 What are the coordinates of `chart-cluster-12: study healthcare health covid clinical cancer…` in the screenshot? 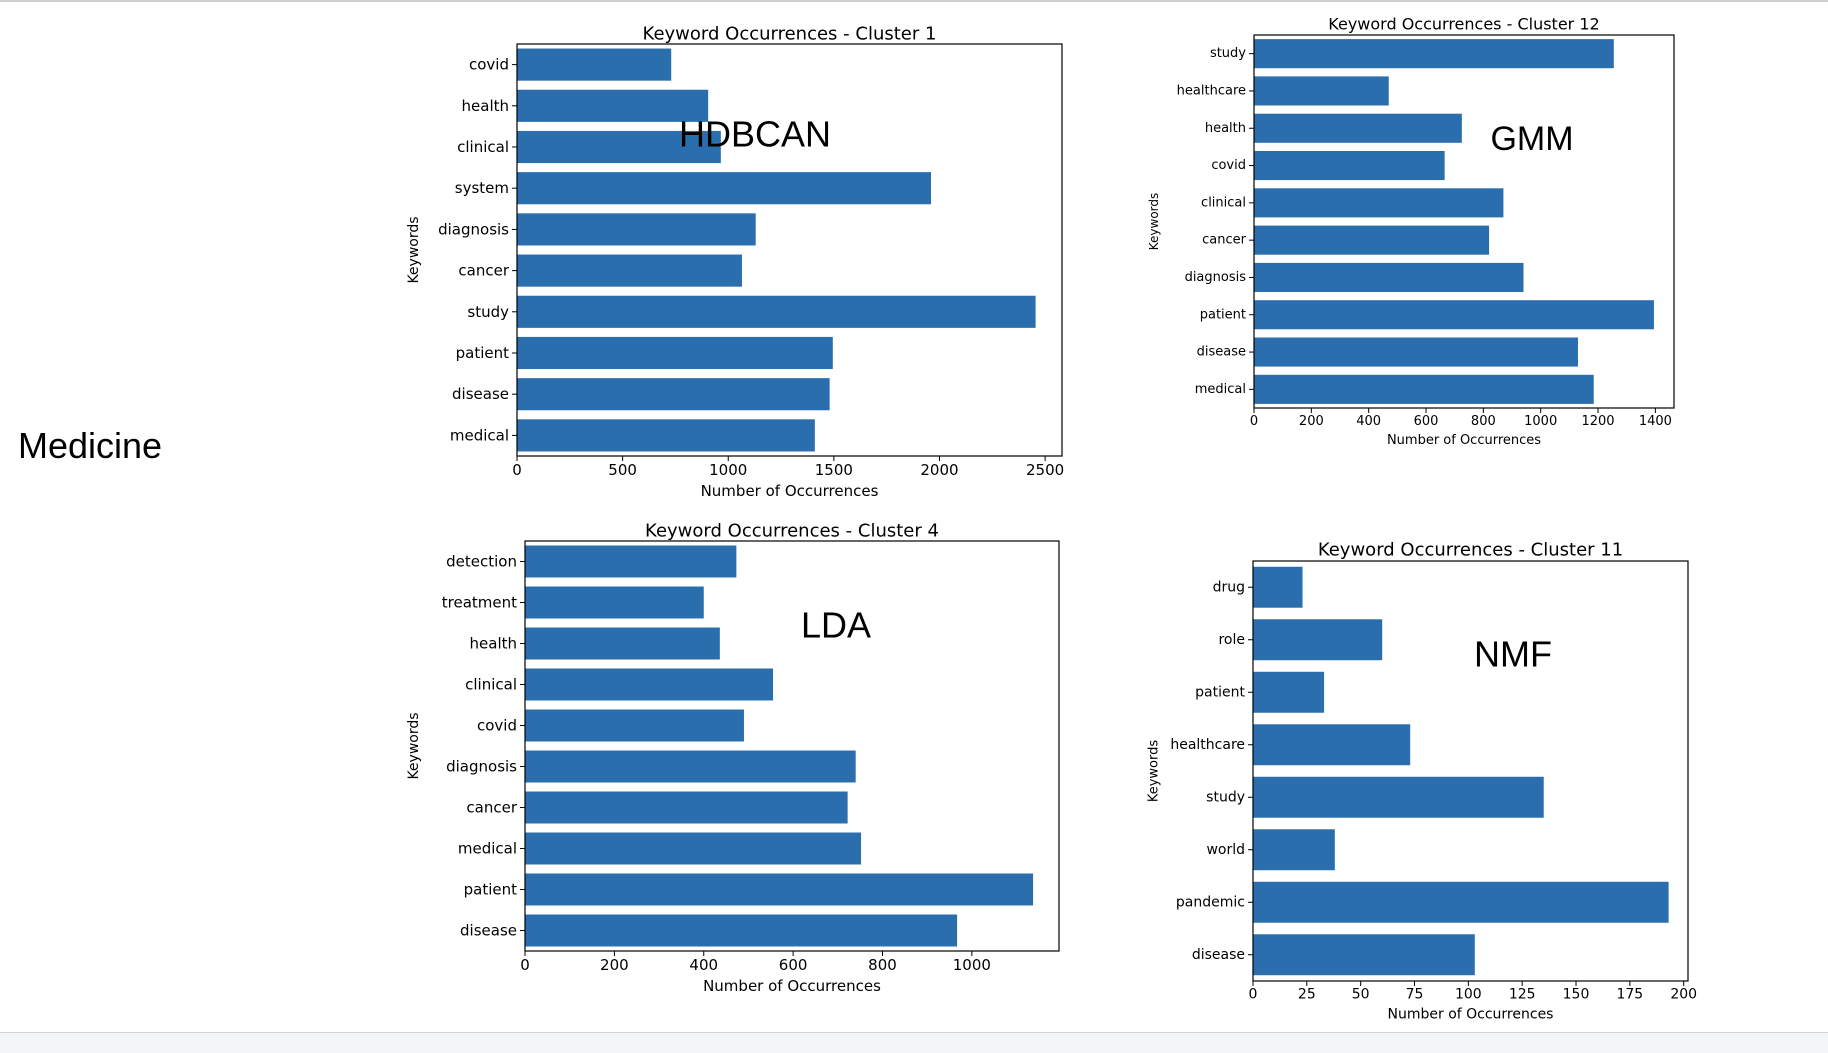 It's located at (1411, 231).